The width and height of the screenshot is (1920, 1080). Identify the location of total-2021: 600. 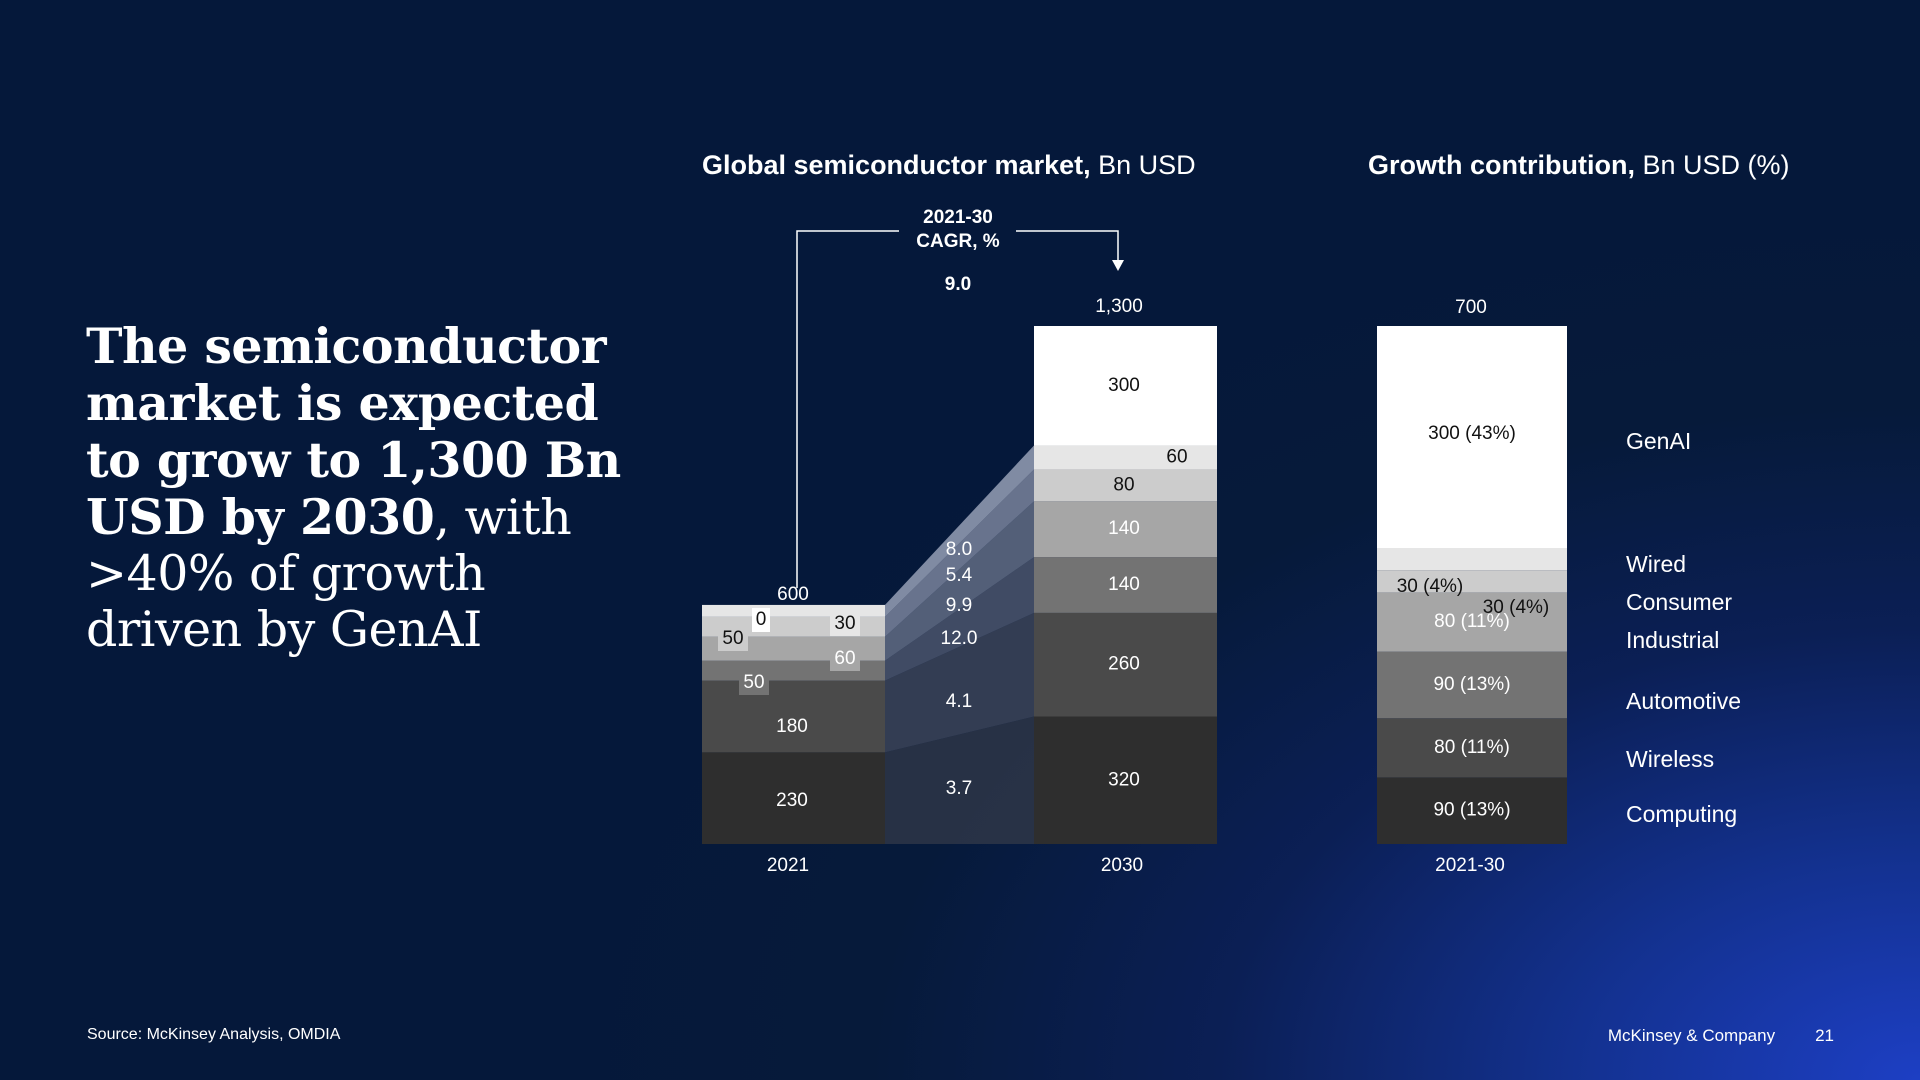
(793, 594).